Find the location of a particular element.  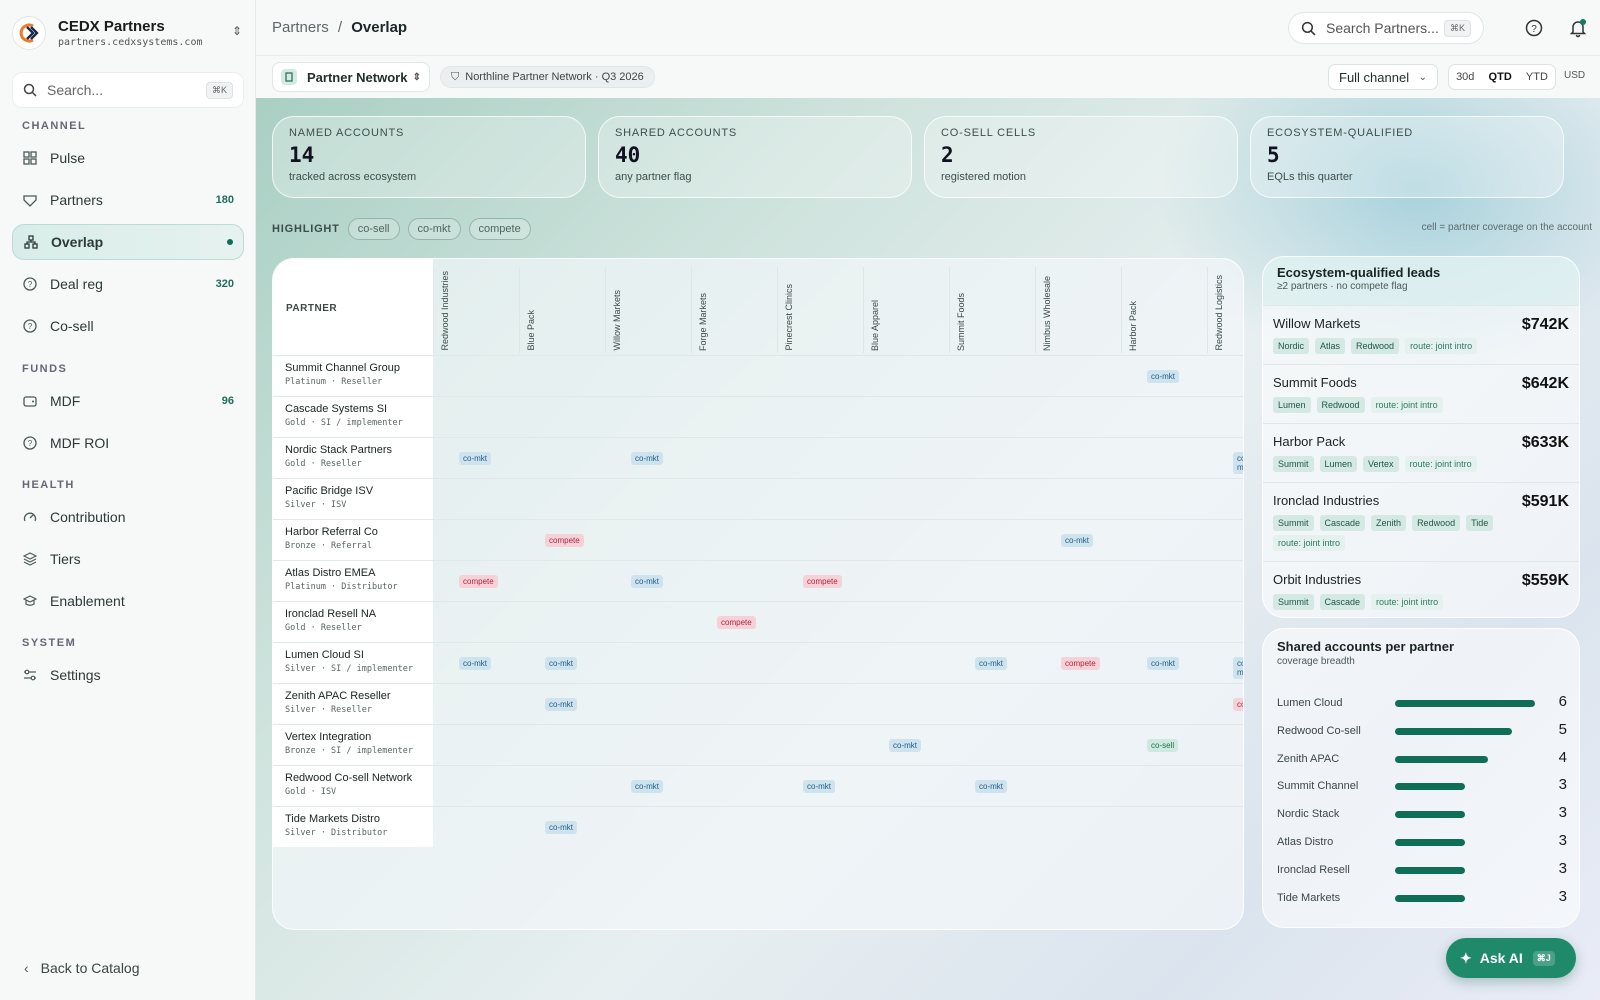

sidebar-item-deal-reg: ? Deal reg 320 is located at coordinates (128, 284).